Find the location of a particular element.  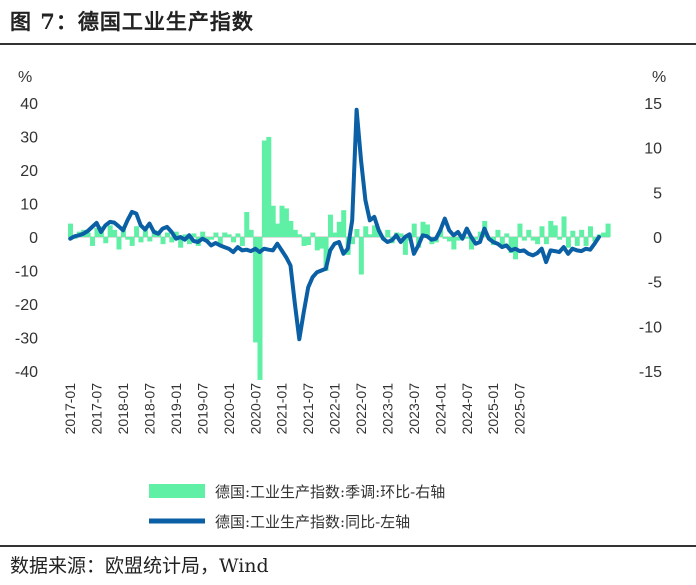

figure-title: 图 7：德国工业生产指数 is located at coordinates (132, 21).